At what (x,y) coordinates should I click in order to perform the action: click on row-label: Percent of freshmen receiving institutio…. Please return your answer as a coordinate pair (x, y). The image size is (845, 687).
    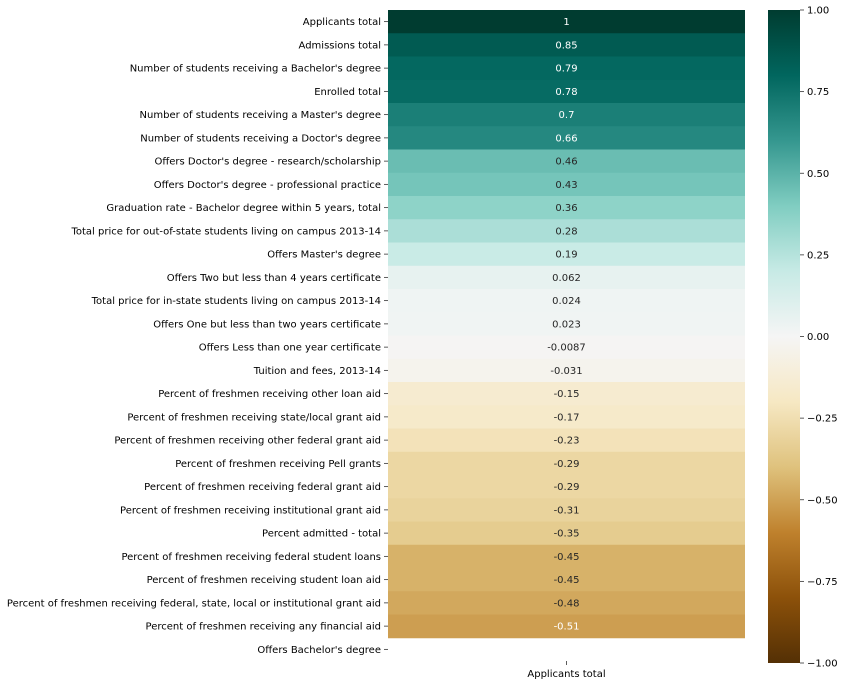
    Looking at the image, I should click on (250, 510).